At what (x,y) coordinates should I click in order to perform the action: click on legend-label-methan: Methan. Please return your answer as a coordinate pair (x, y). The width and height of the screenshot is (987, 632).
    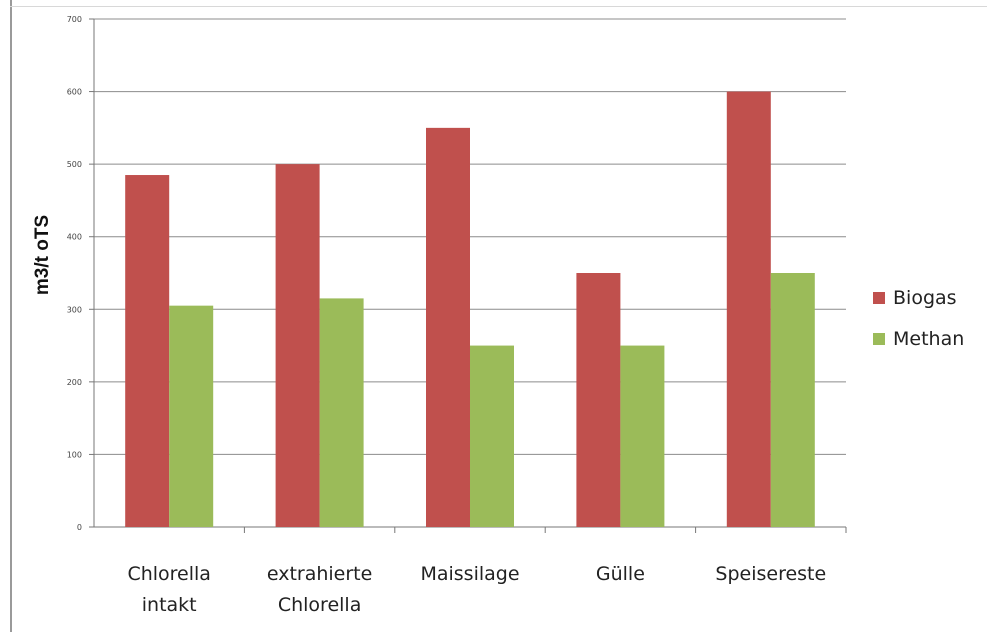
    Looking at the image, I should click on (928, 339).